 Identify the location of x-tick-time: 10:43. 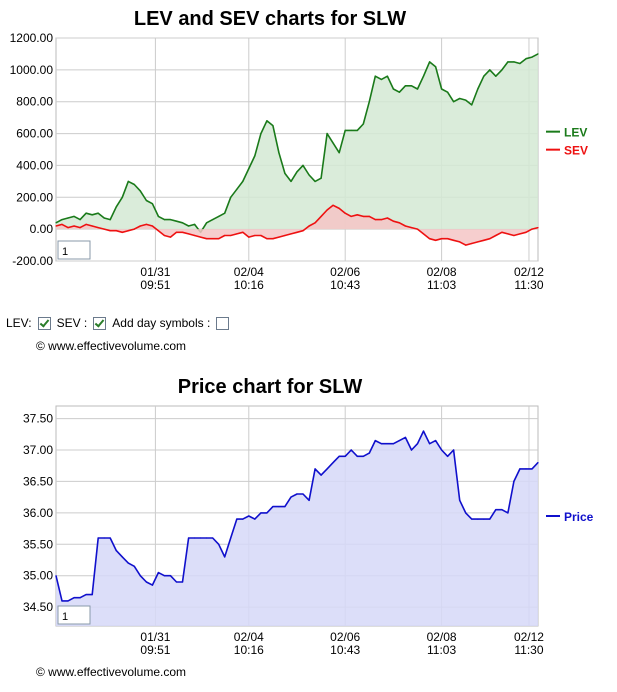
(345, 285).